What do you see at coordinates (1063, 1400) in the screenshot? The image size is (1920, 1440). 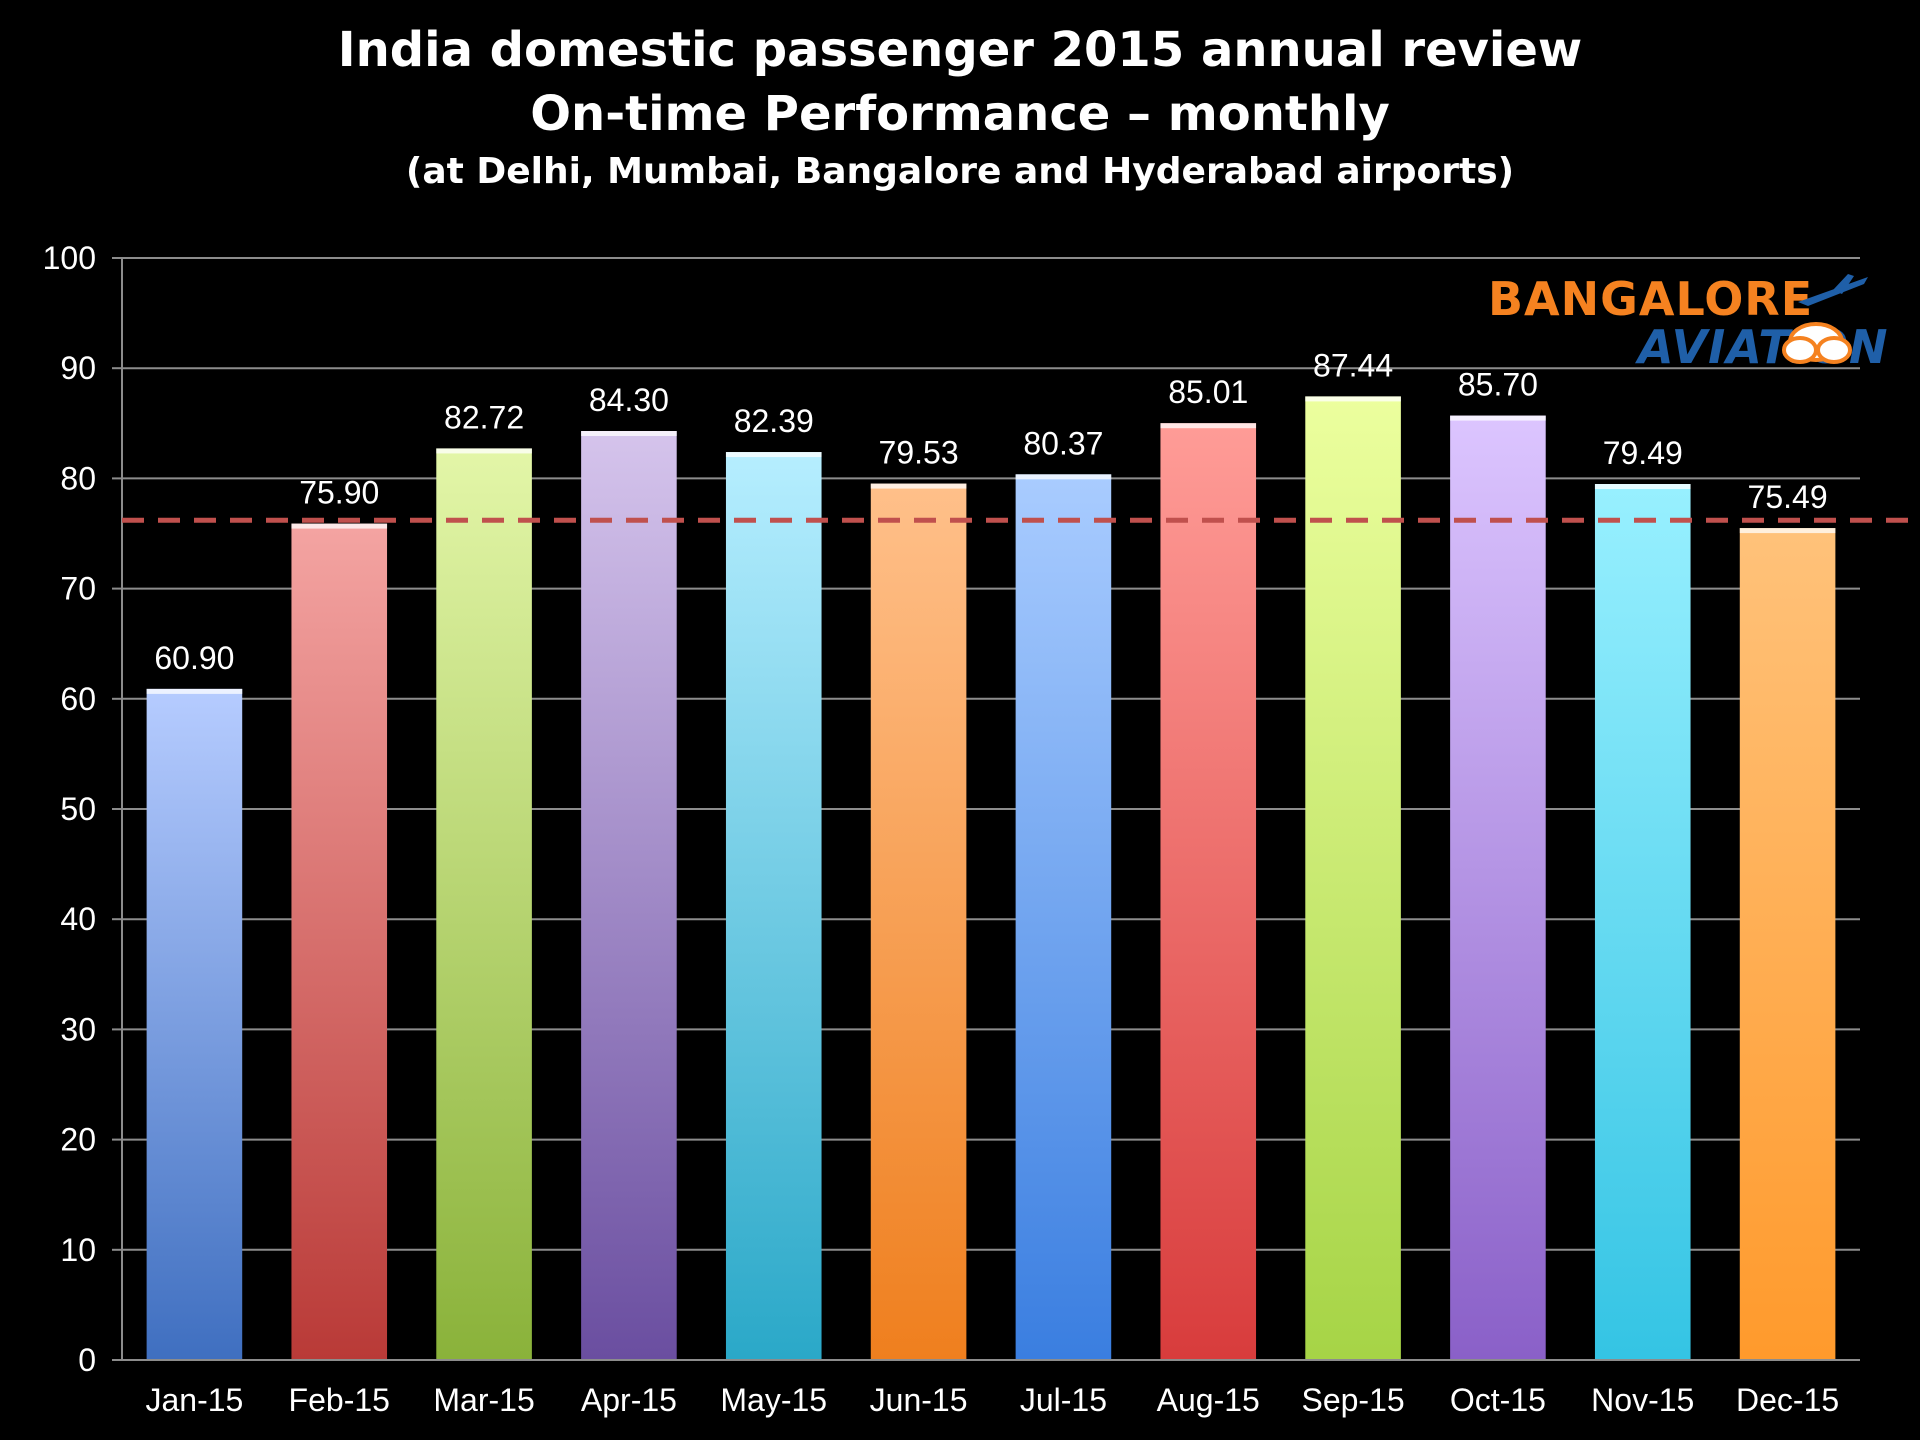 I see `x-tick-label: Jul-15` at bounding box center [1063, 1400].